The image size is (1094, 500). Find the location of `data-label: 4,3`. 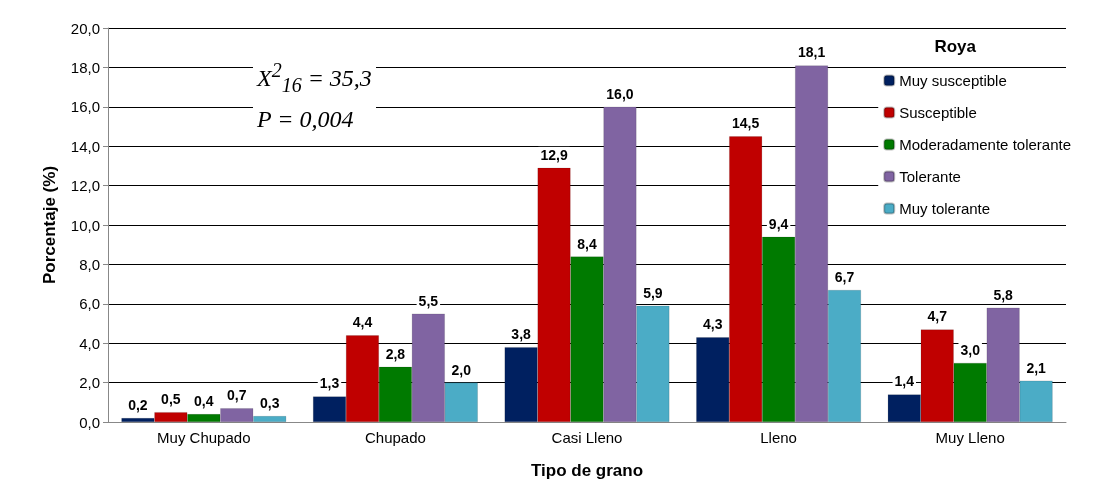

data-label: 4,3 is located at coordinates (712, 324).